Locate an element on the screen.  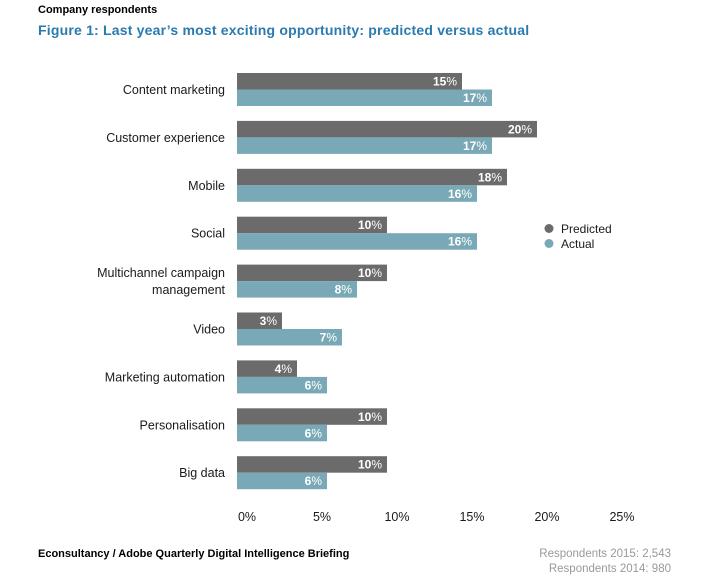
category-label: Marketing automation is located at coordinates (165, 377).